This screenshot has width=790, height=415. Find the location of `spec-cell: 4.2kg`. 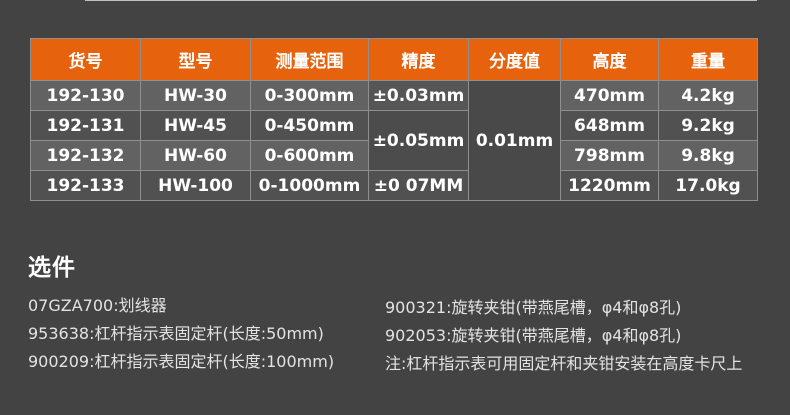

spec-cell: 4.2kg is located at coordinates (708, 95).